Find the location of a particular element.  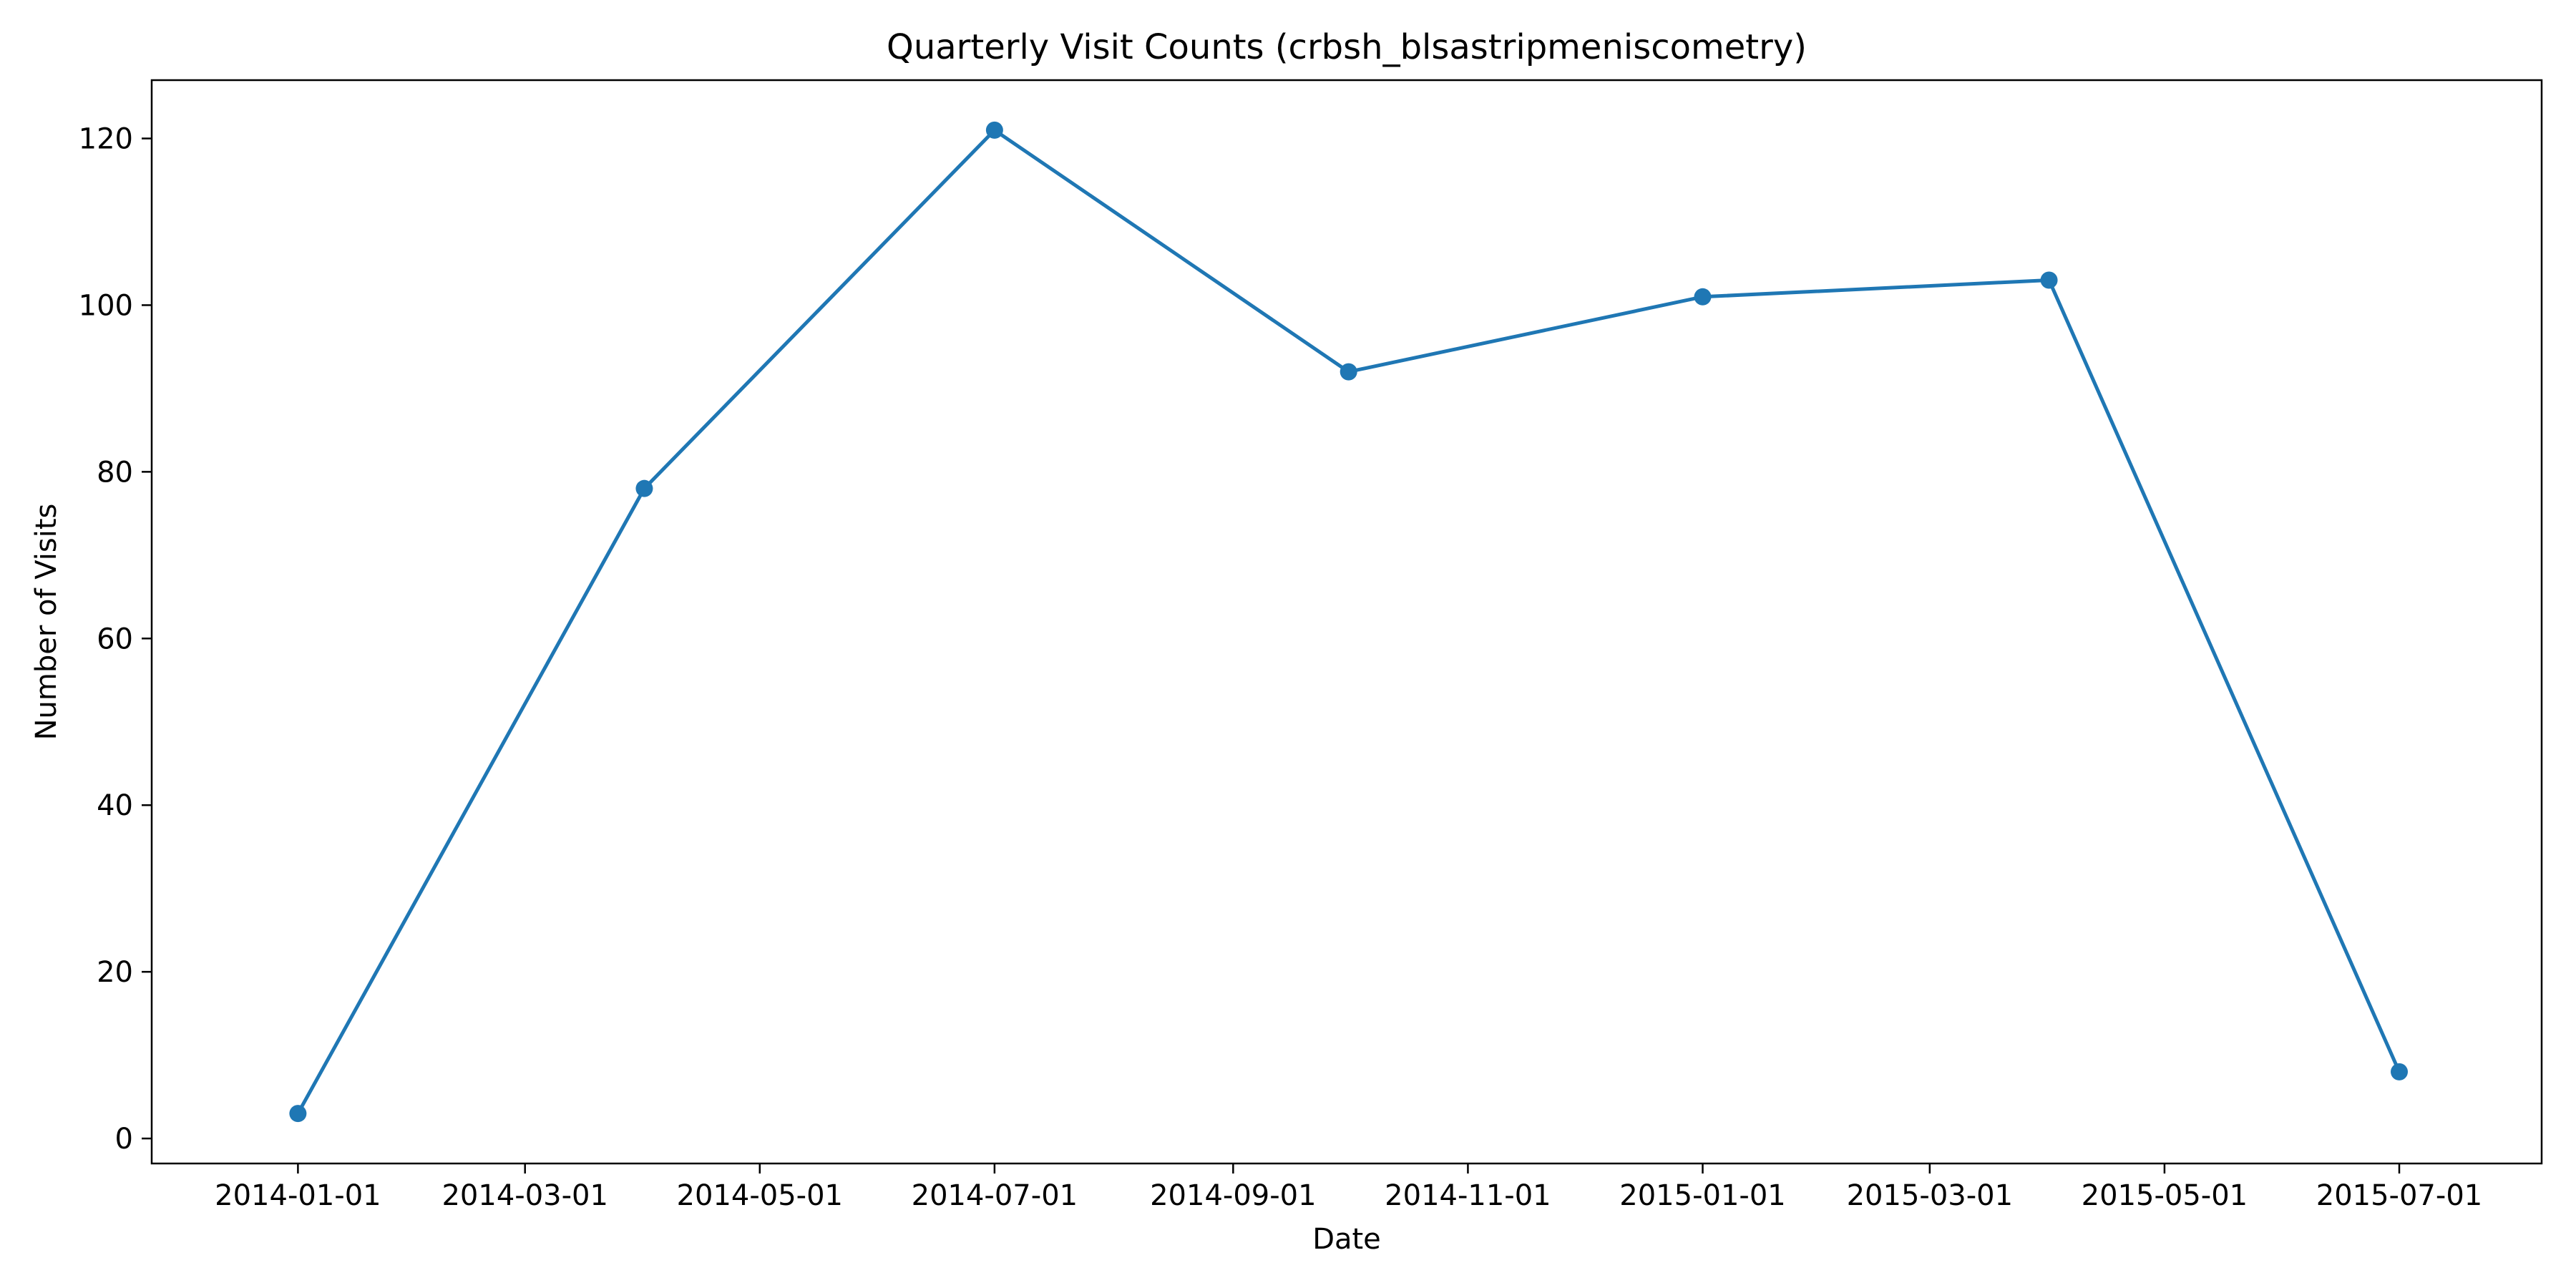

y-tick-label: 0 is located at coordinates (124, 1139).